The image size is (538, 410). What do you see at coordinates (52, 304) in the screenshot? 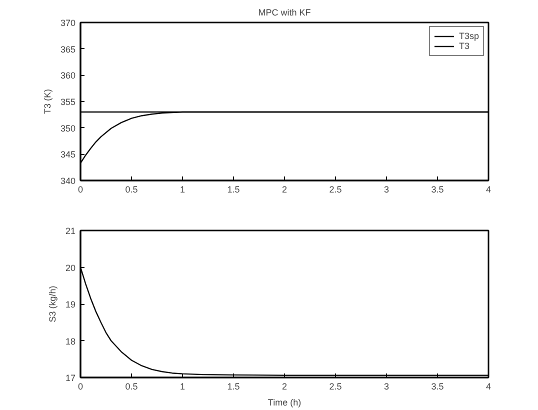
I see `y-axis-title: S3 (kg/h)` at bounding box center [52, 304].